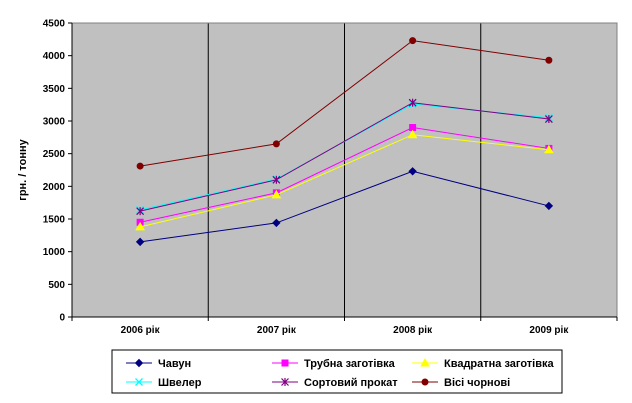 This screenshot has height=403, width=632. I want to click on legend-item: Чавун, so click(158, 364).